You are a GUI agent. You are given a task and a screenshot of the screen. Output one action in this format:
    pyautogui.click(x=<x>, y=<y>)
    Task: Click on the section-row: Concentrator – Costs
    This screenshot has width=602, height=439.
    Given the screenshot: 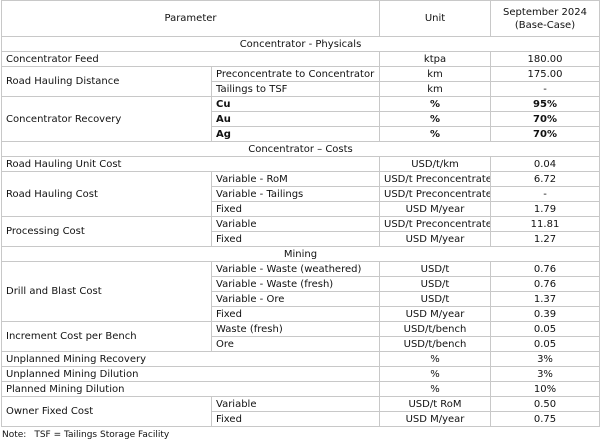 What is the action you would take?
    pyautogui.click(x=300, y=149)
    